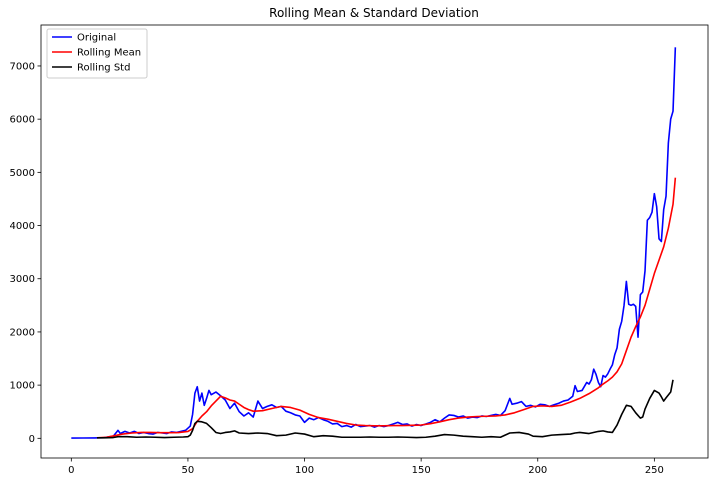  I want to click on chart-title: Rolling Mean & Standard Deviation, so click(374, 13).